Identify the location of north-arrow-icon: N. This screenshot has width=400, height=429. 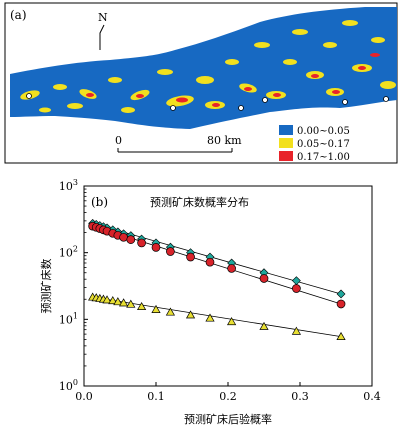
(103, 30).